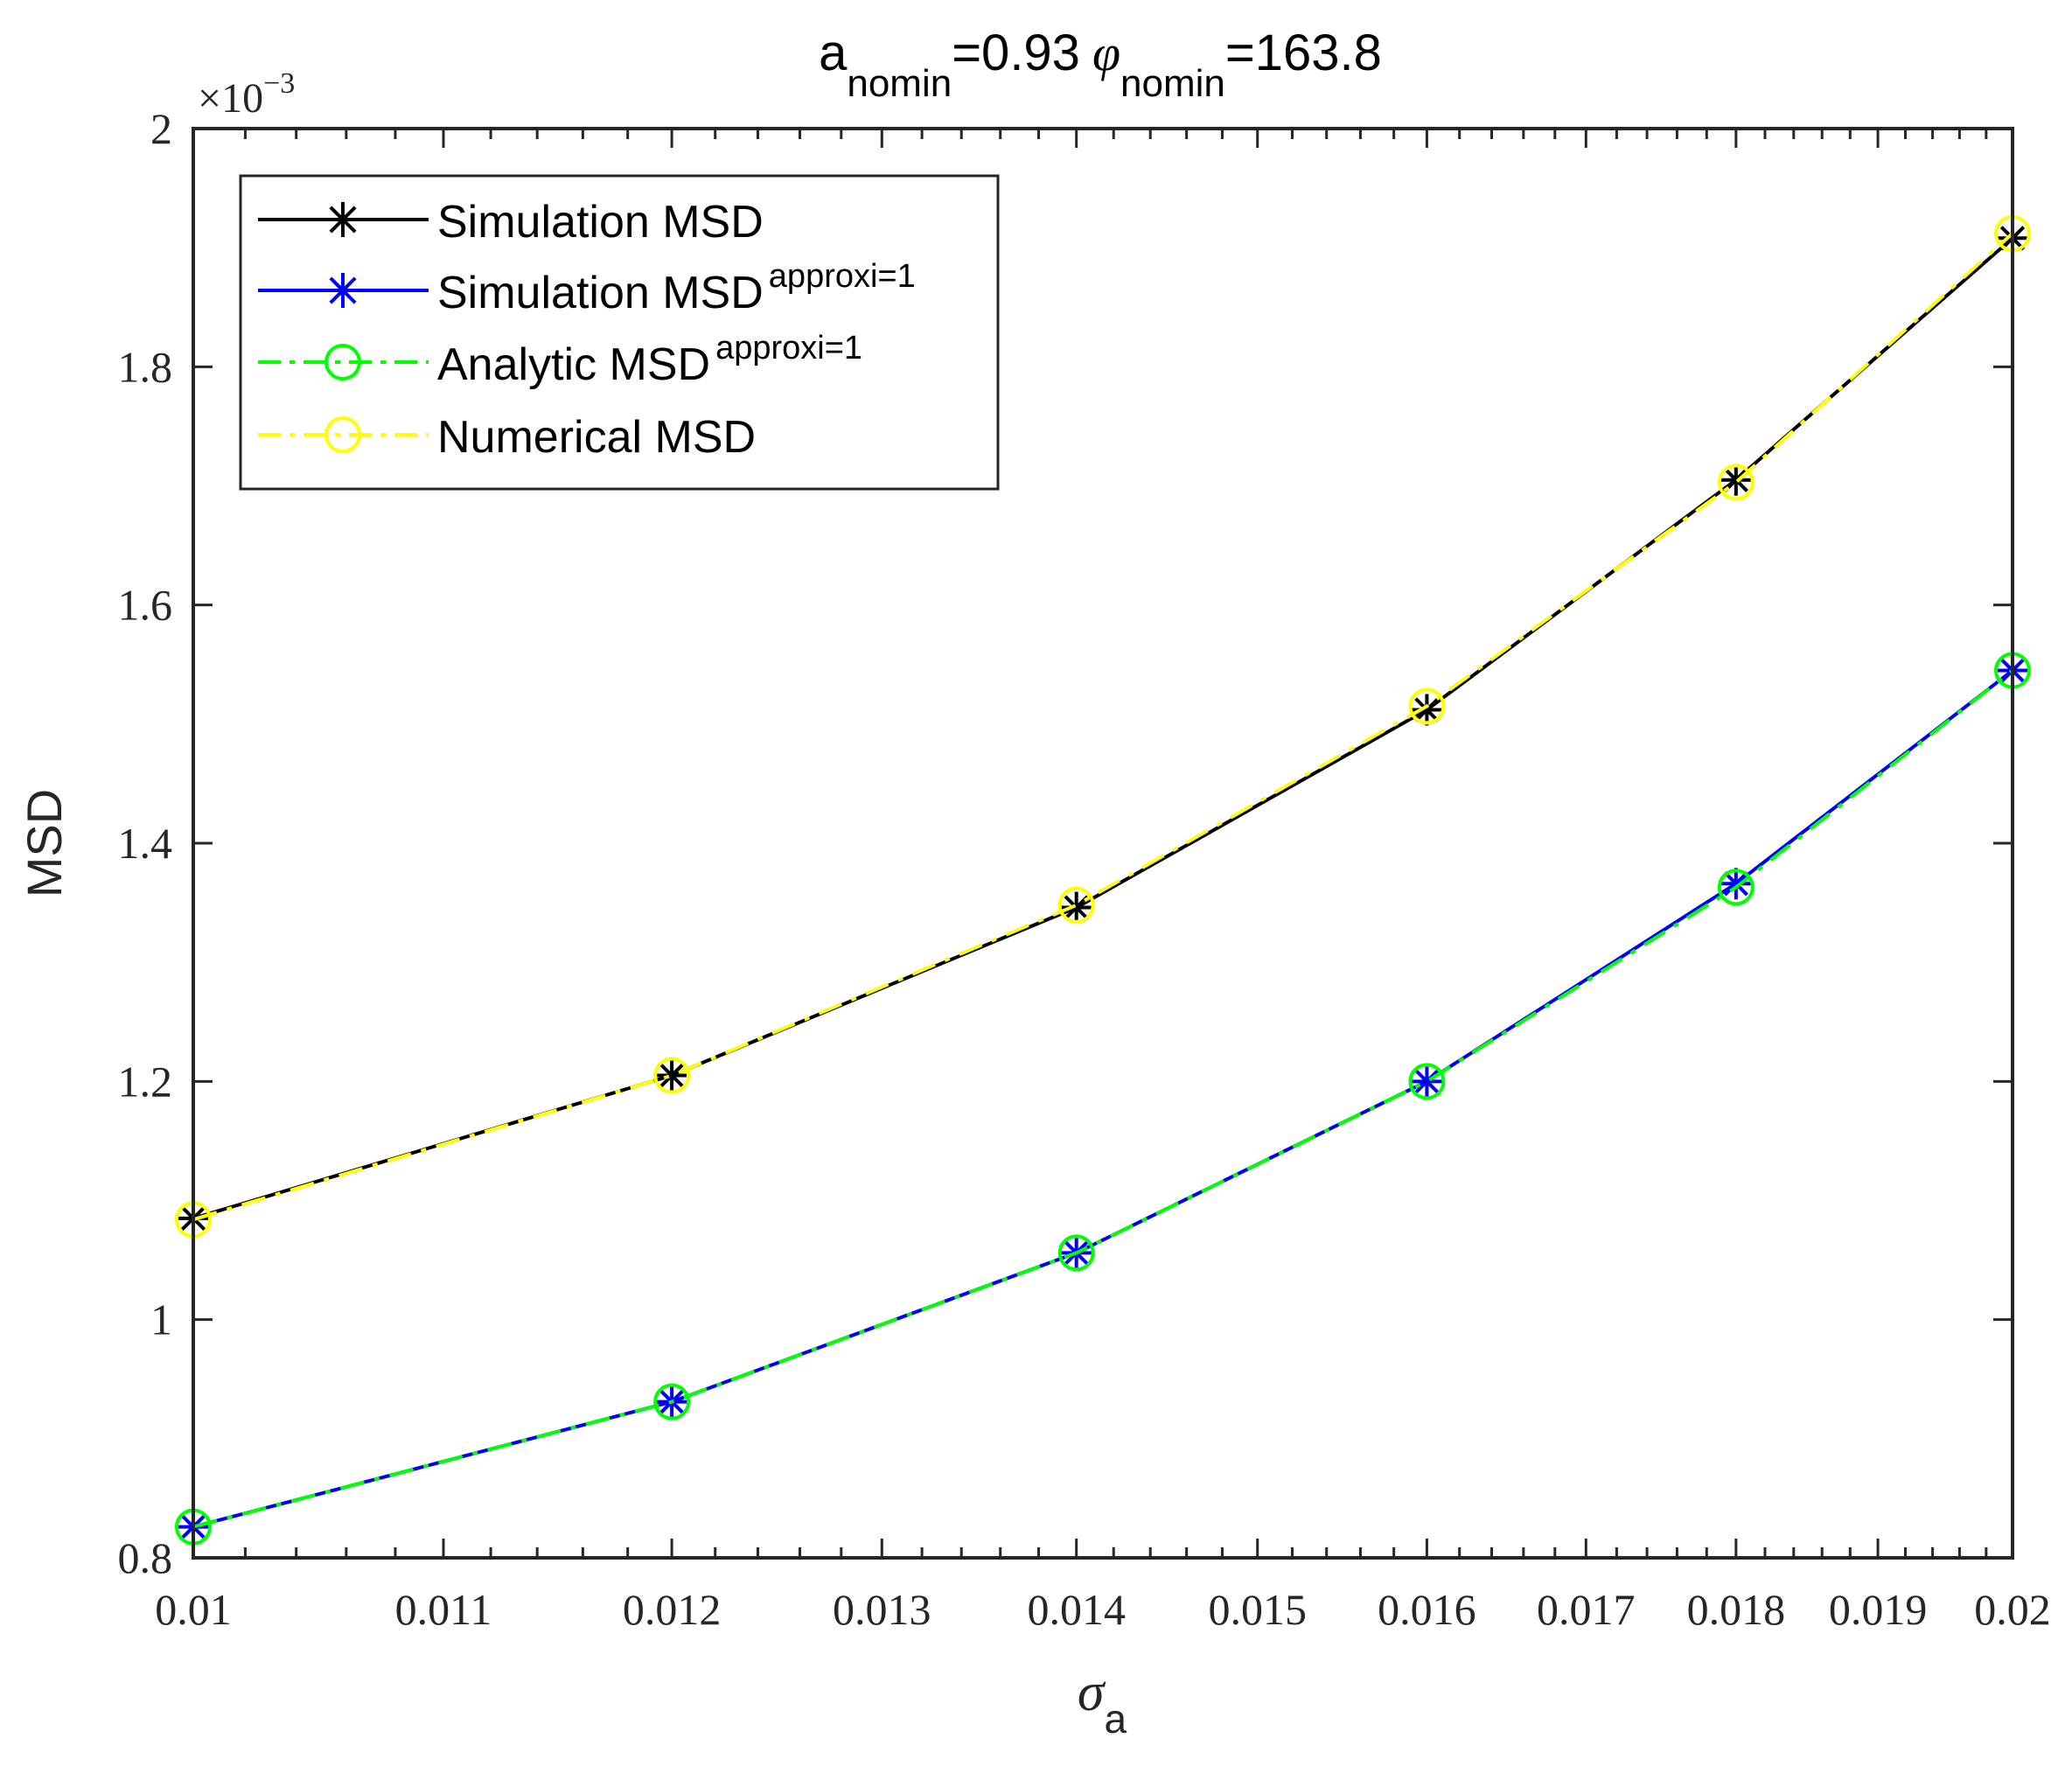 The width and height of the screenshot is (2072, 1766). Describe the element at coordinates (1257, 1609) in the screenshot. I see `x-tick-label: 0.015` at that location.